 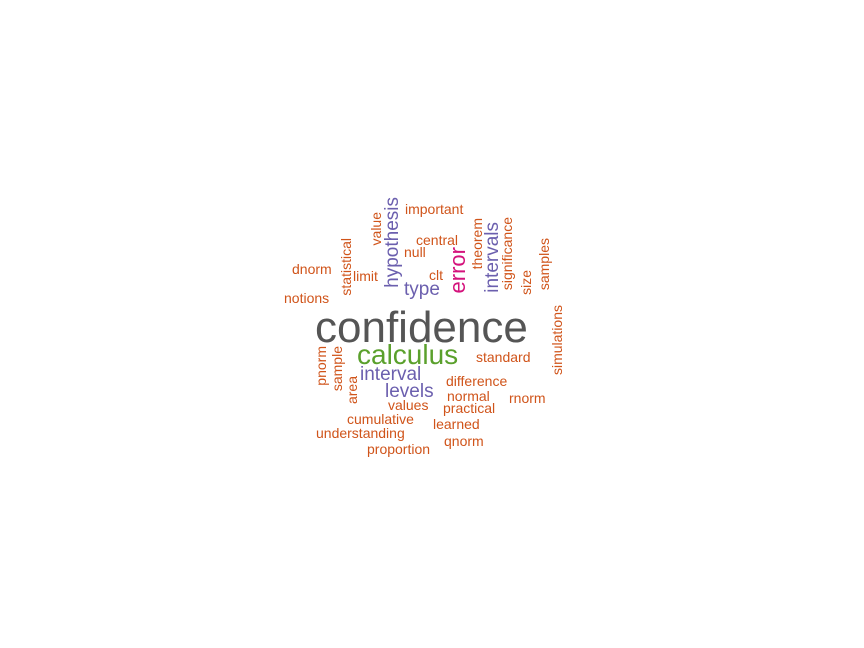 I want to click on word-limit: limit, so click(x=365, y=276).